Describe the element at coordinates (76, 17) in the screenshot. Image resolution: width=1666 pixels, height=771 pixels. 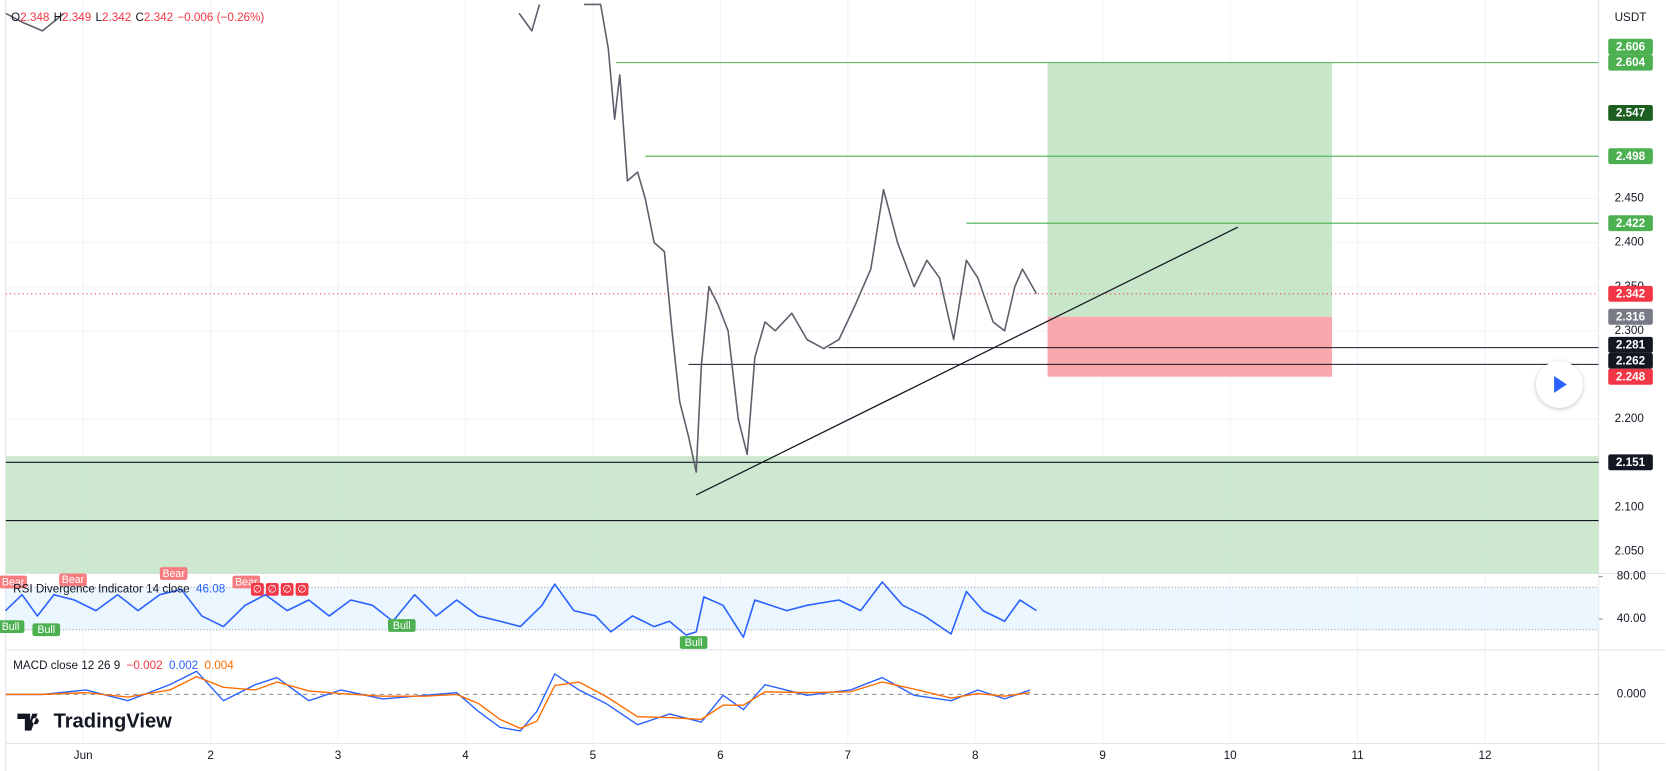
I see `ohlc-value: 2.349` at that location.